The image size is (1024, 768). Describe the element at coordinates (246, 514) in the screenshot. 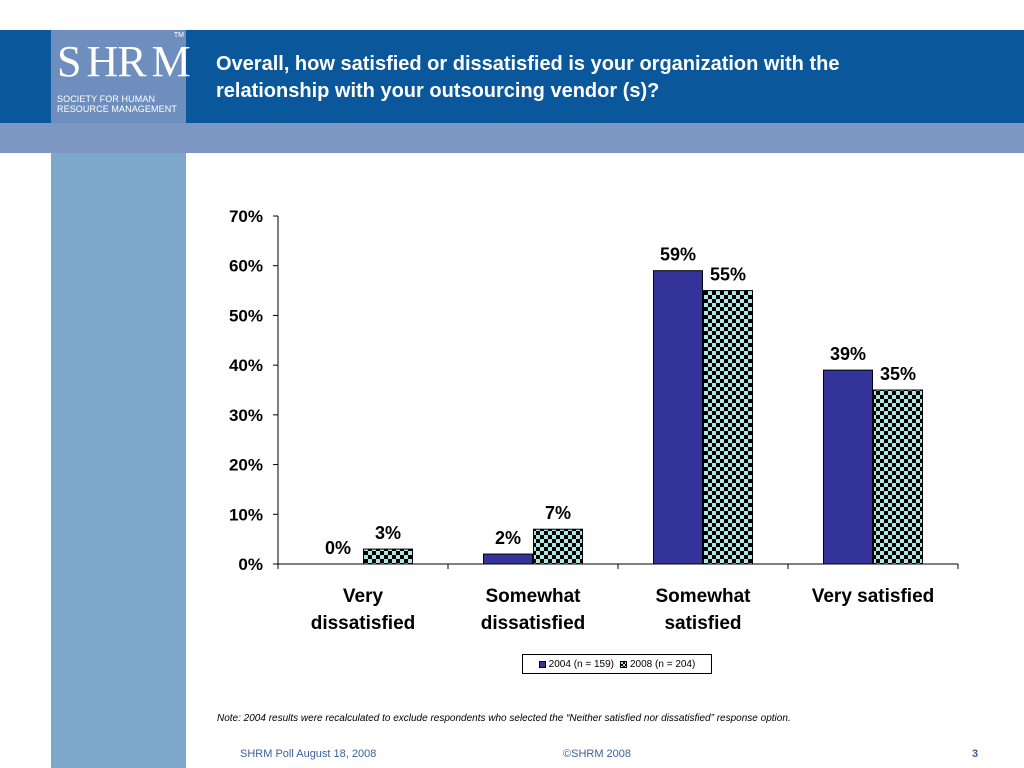

I see `y-tick-label: 10%` at that location.